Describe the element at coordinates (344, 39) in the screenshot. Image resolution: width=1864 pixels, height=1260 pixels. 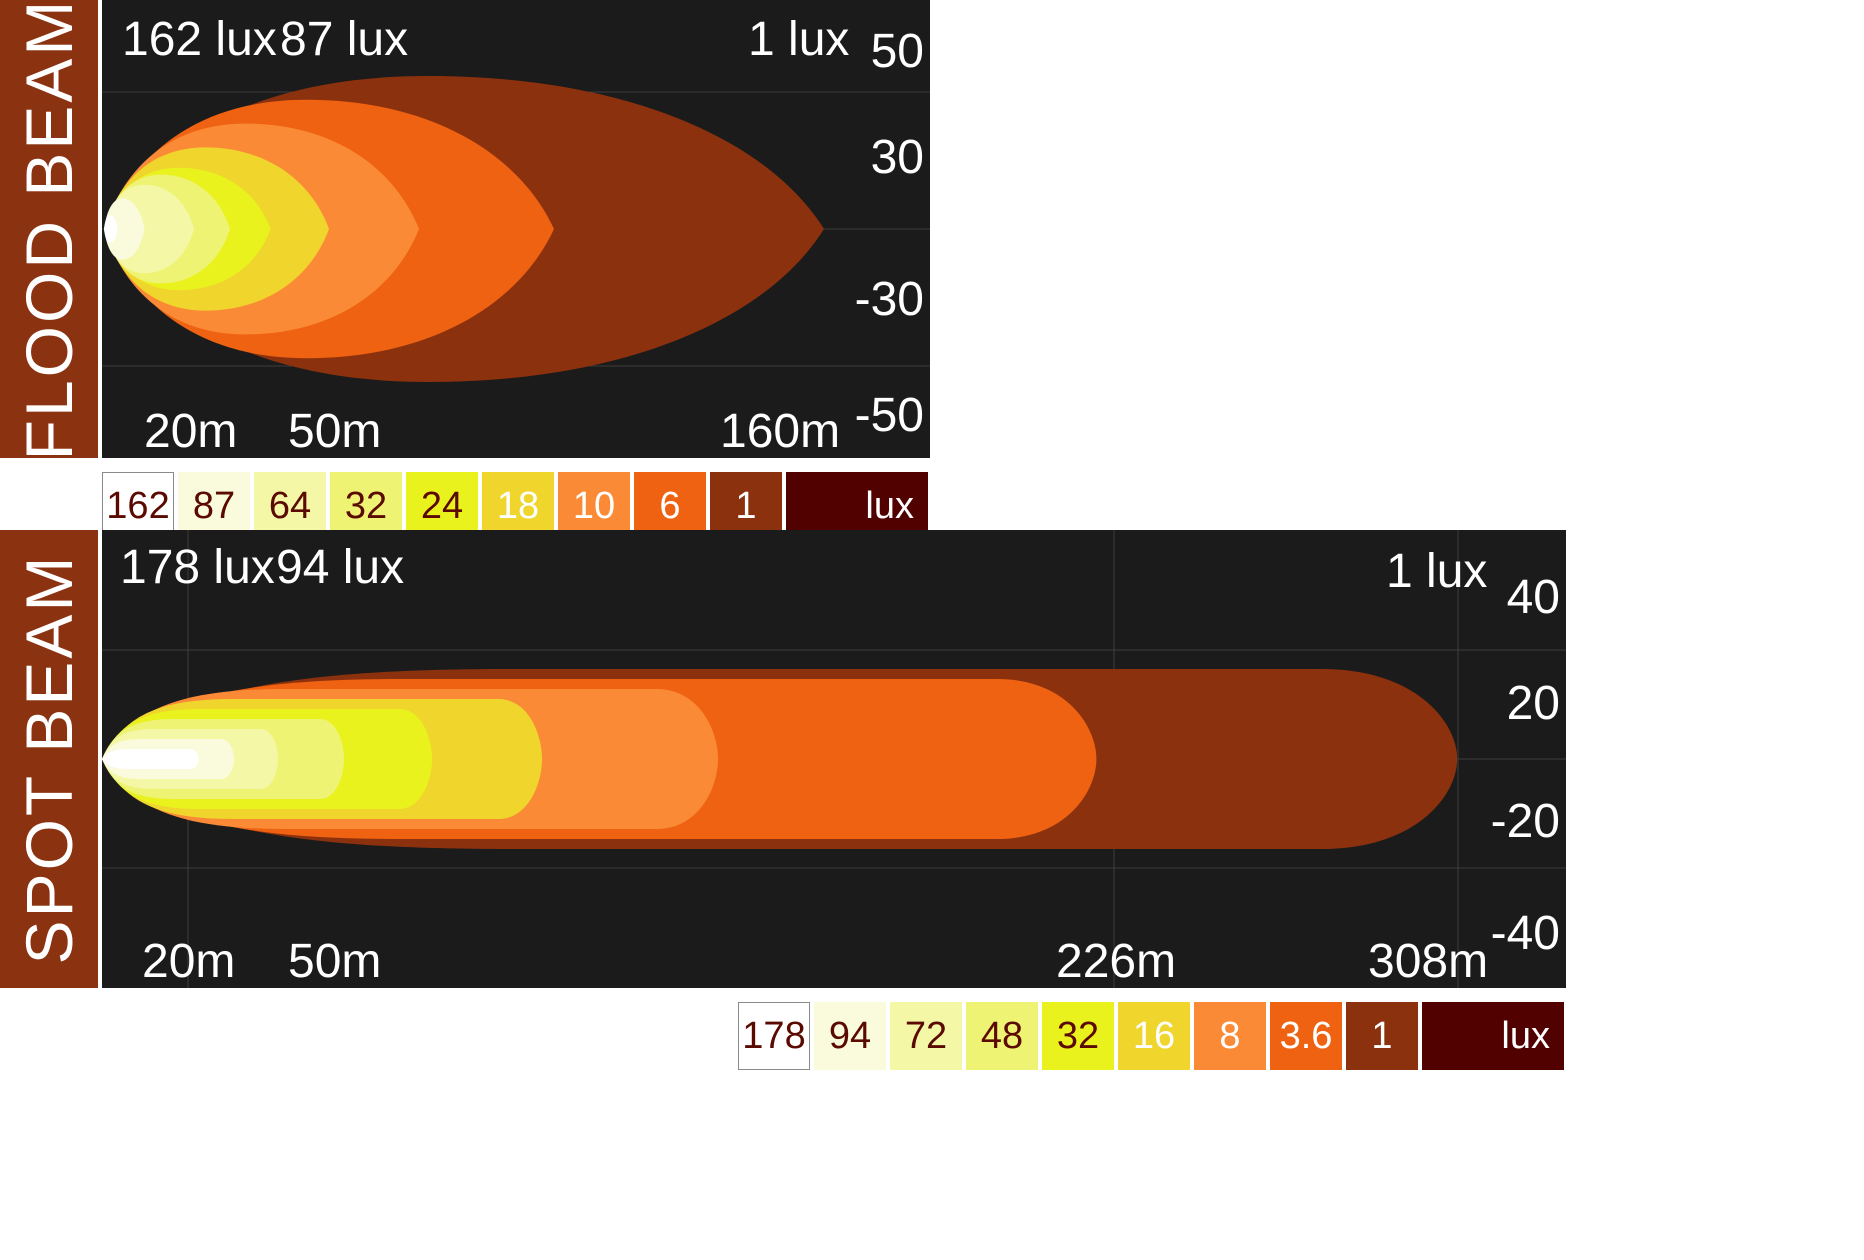
I see `flood-lux-label-2: 87 lux` at that location.